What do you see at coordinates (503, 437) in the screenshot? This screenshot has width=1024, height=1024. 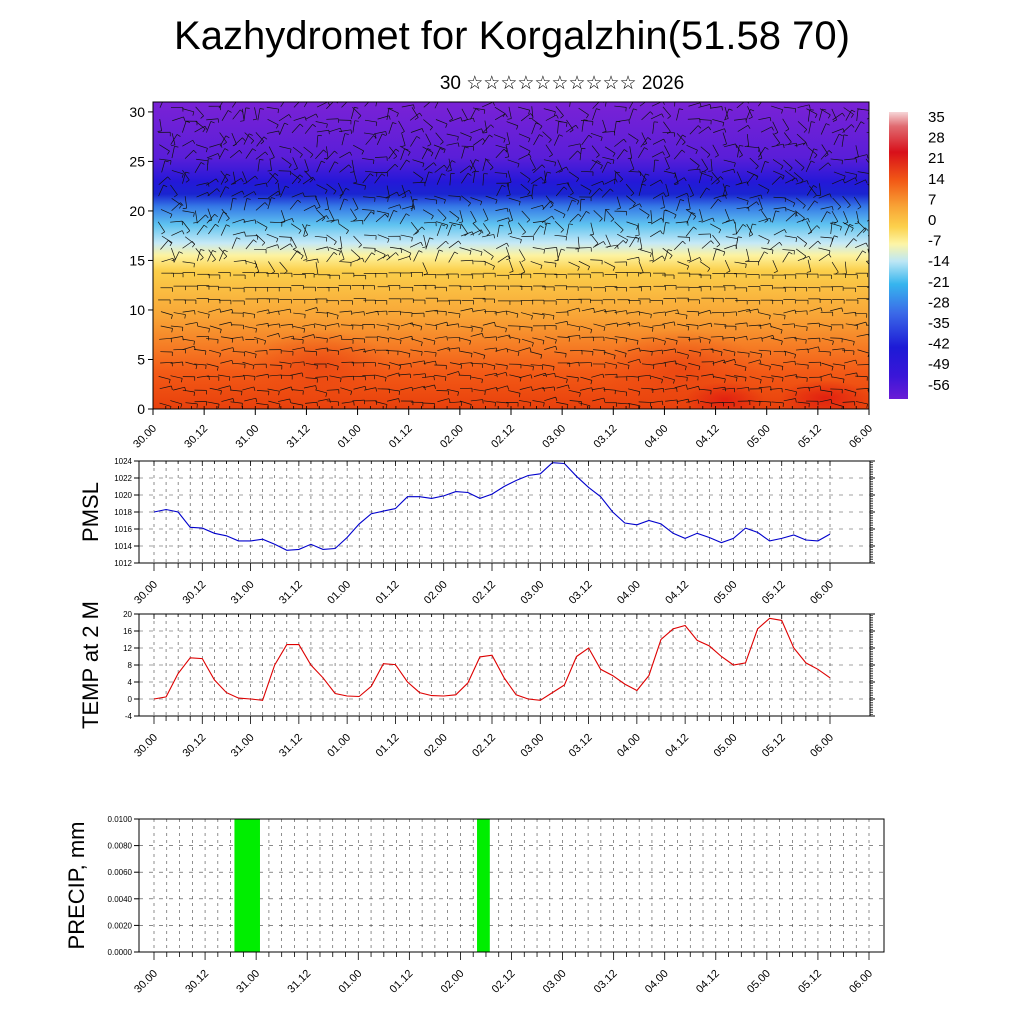 I see `x-tick-label: 02.12` at bounding box center [503, 437].